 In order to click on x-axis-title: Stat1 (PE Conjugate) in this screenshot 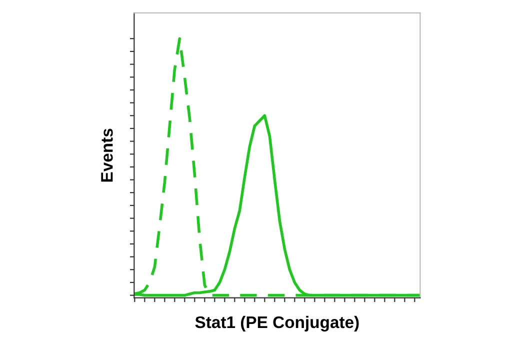, I will do `click(277, 324)`.